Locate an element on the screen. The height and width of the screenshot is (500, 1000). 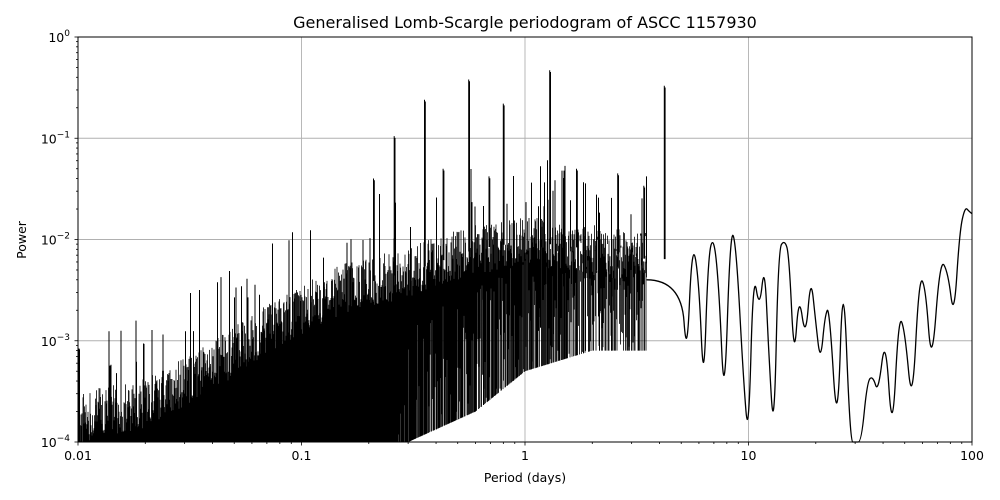
y-axis-label: Power is located at coordinates (21, 239).